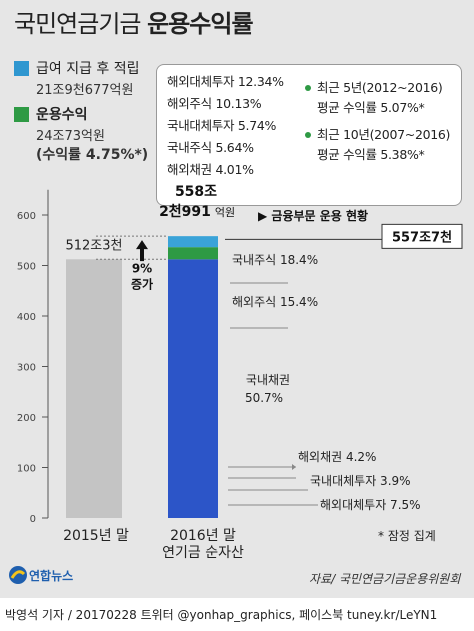 This screenshot has width=474, height=631. I want to click on allocation-line: 해외주식 10.13%, so click(214, 103).